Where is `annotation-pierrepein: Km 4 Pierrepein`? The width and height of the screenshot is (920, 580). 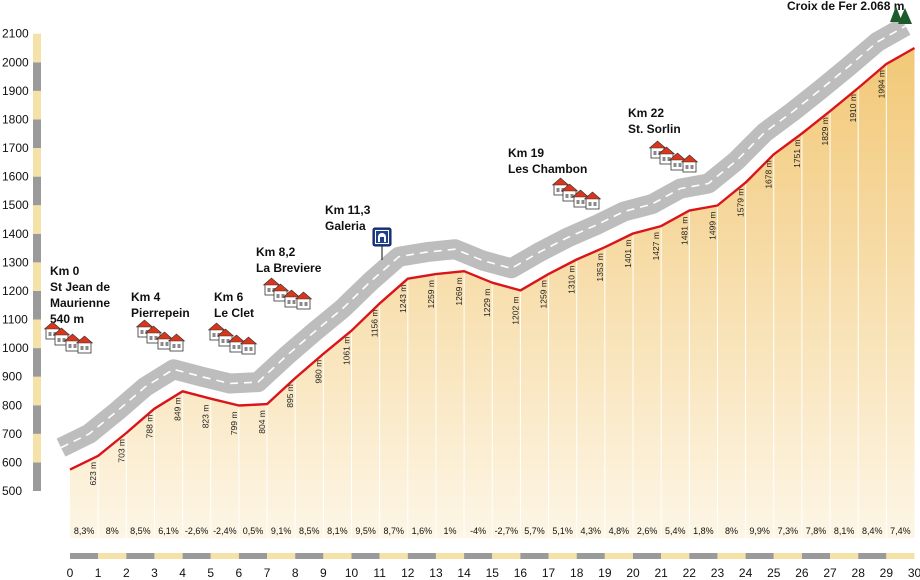 annotation-pierrepein: Km 4 Pierrepein is located at coordinates (160, 321).